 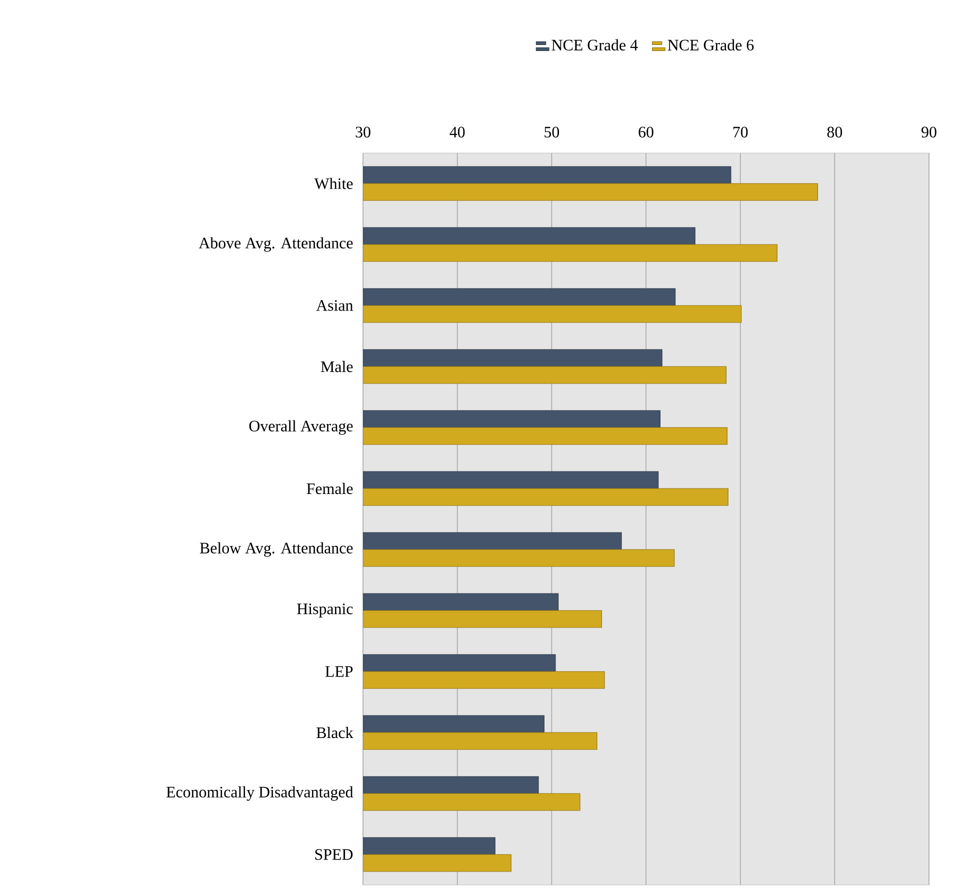 What do you see at coordinates (276, 549) in the screenshot?
I see `y-tick-label: Below Avg. Attendance` at bounding box center [276, 549].